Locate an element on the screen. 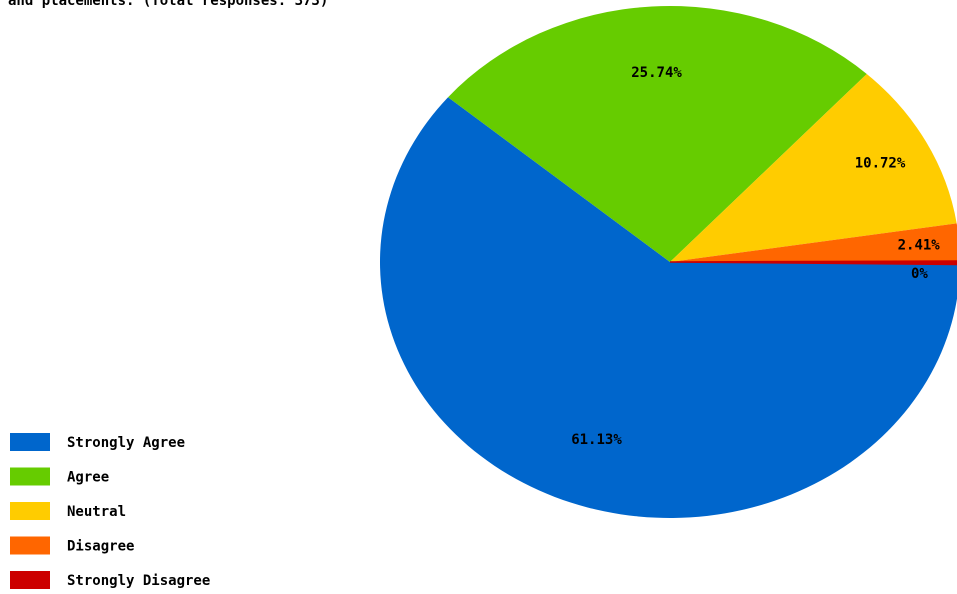 The width and height of the screenshot is (957, 594). legend-label: Strongly Disagree is located at coordinates (138, 581).